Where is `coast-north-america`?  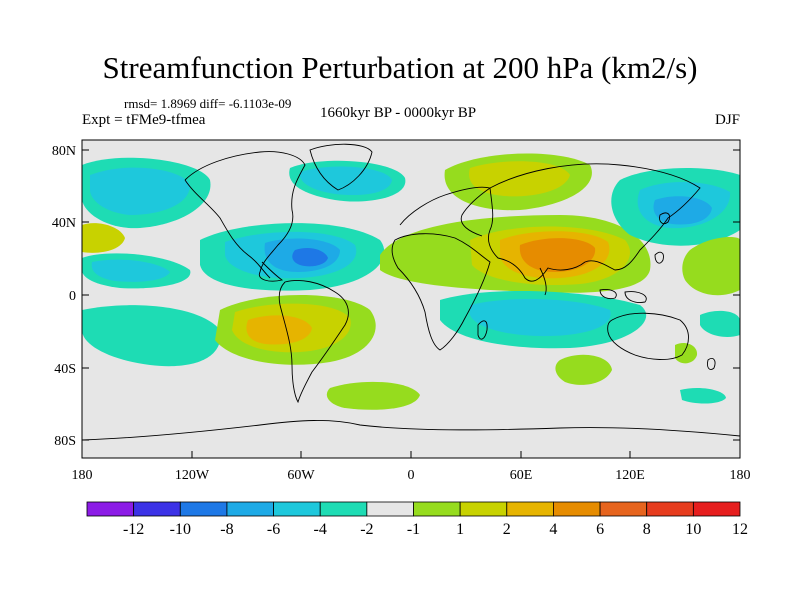
coast-north-america is located at coordinates (245, 216).